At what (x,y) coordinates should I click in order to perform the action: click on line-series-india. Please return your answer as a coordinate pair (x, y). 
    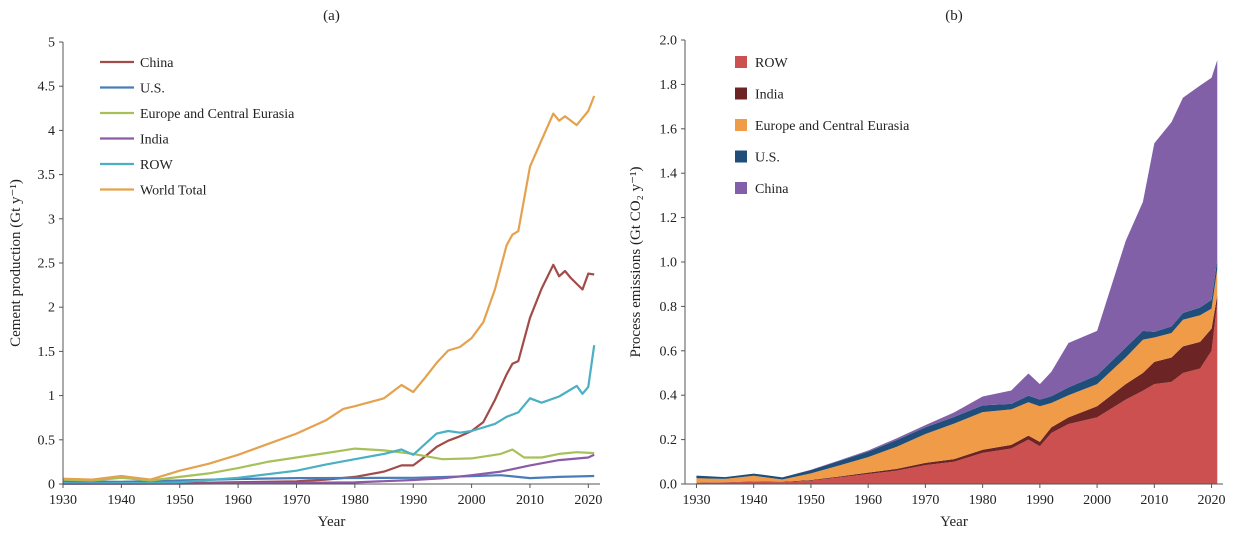
    Looking at the image, I should click on (328, 469).